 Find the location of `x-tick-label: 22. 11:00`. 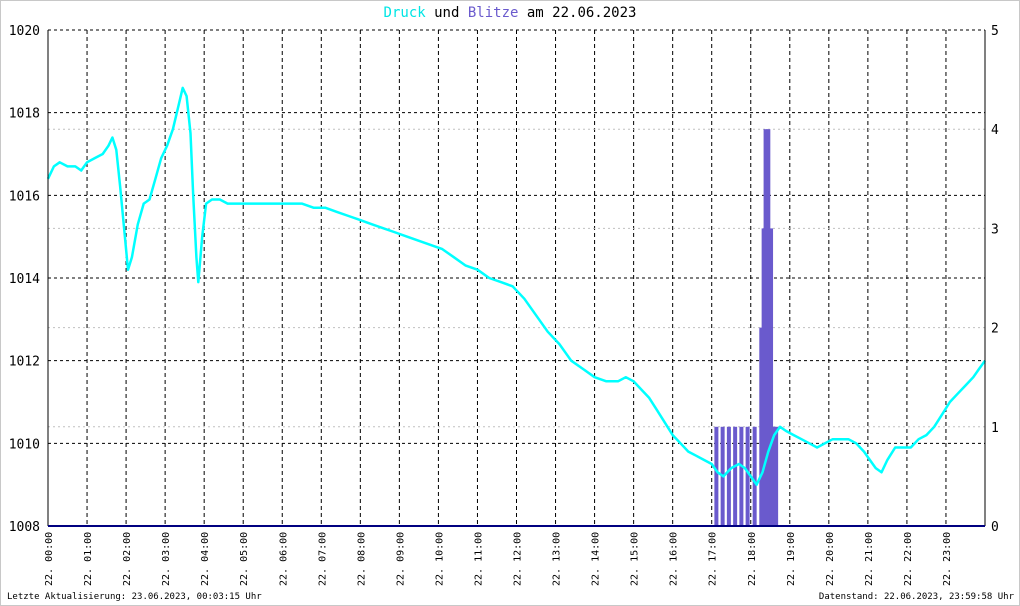

x-tick-label: 22. 11:00 is located at coordinates (478, 559).